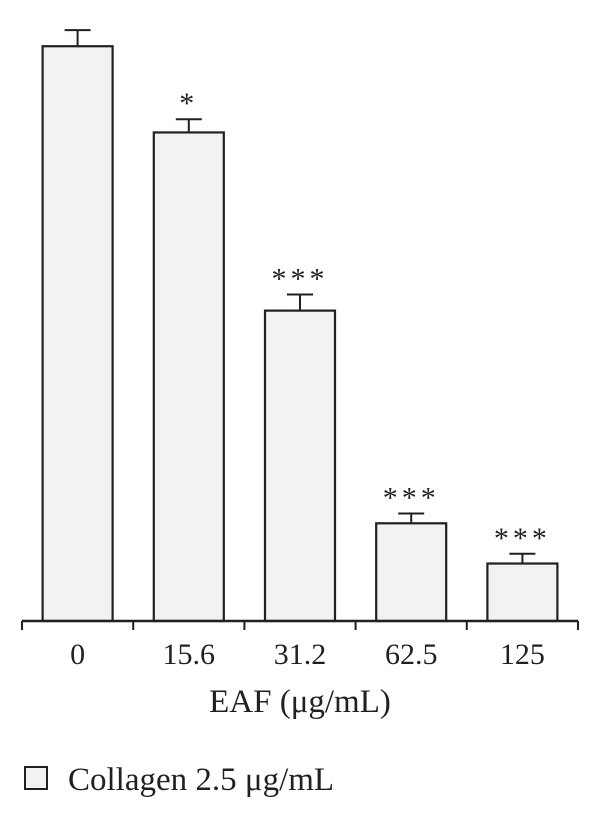 Image resolution: width=600 pixels, height=825 pixels. What do you see at coordinates (522, 538) in the screenshot?
I see `significance-label-125: ***` at bounding box center [522, 538].